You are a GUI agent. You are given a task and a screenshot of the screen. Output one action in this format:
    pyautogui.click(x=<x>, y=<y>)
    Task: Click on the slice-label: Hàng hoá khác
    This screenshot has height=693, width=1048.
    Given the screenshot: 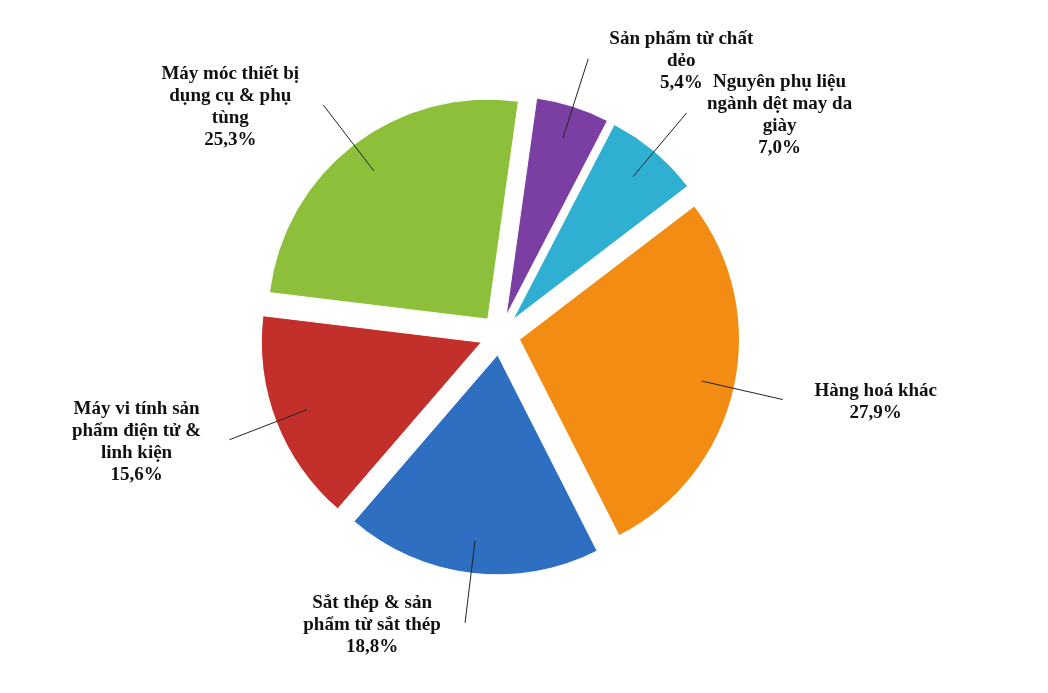 What is the action you would take?
    pyautogui.click(x=875, y=389)
    